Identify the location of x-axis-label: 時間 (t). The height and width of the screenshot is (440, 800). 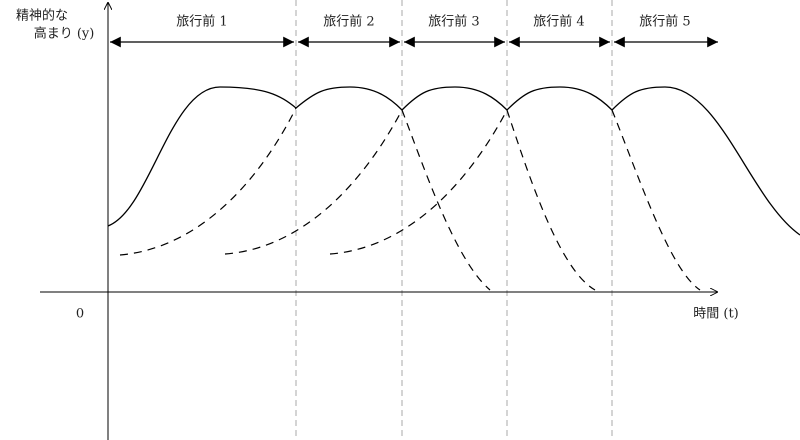
(716, 314).